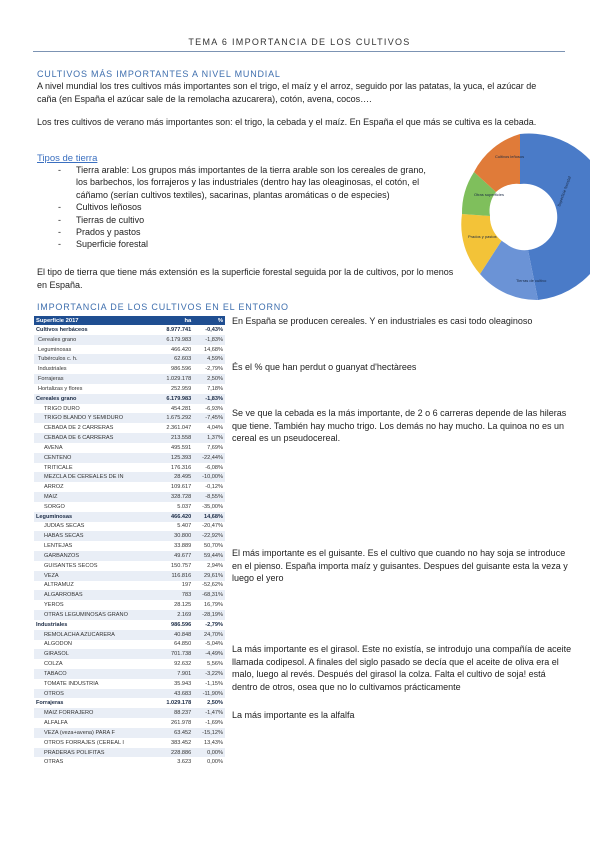  Describe the element at coordinates (175, 339) in the screenshot. I see `table-cell-ha: 6.179.983` at that location.